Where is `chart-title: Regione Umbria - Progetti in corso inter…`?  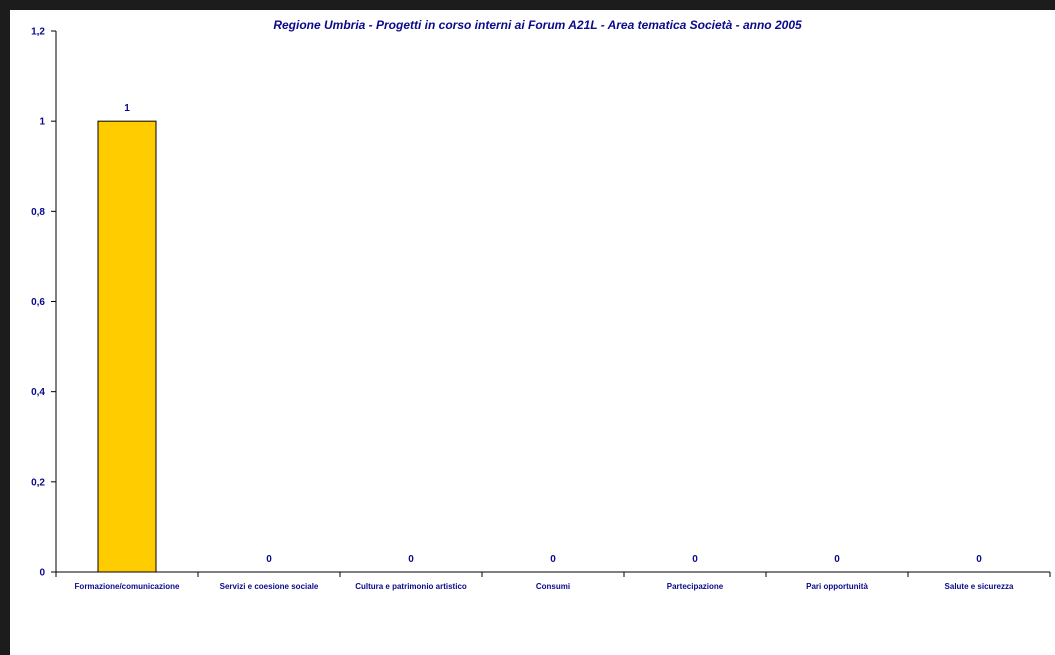 chart-title: Regione Umbria - Progetti in corso inter… is located at coordinates (537, 25).